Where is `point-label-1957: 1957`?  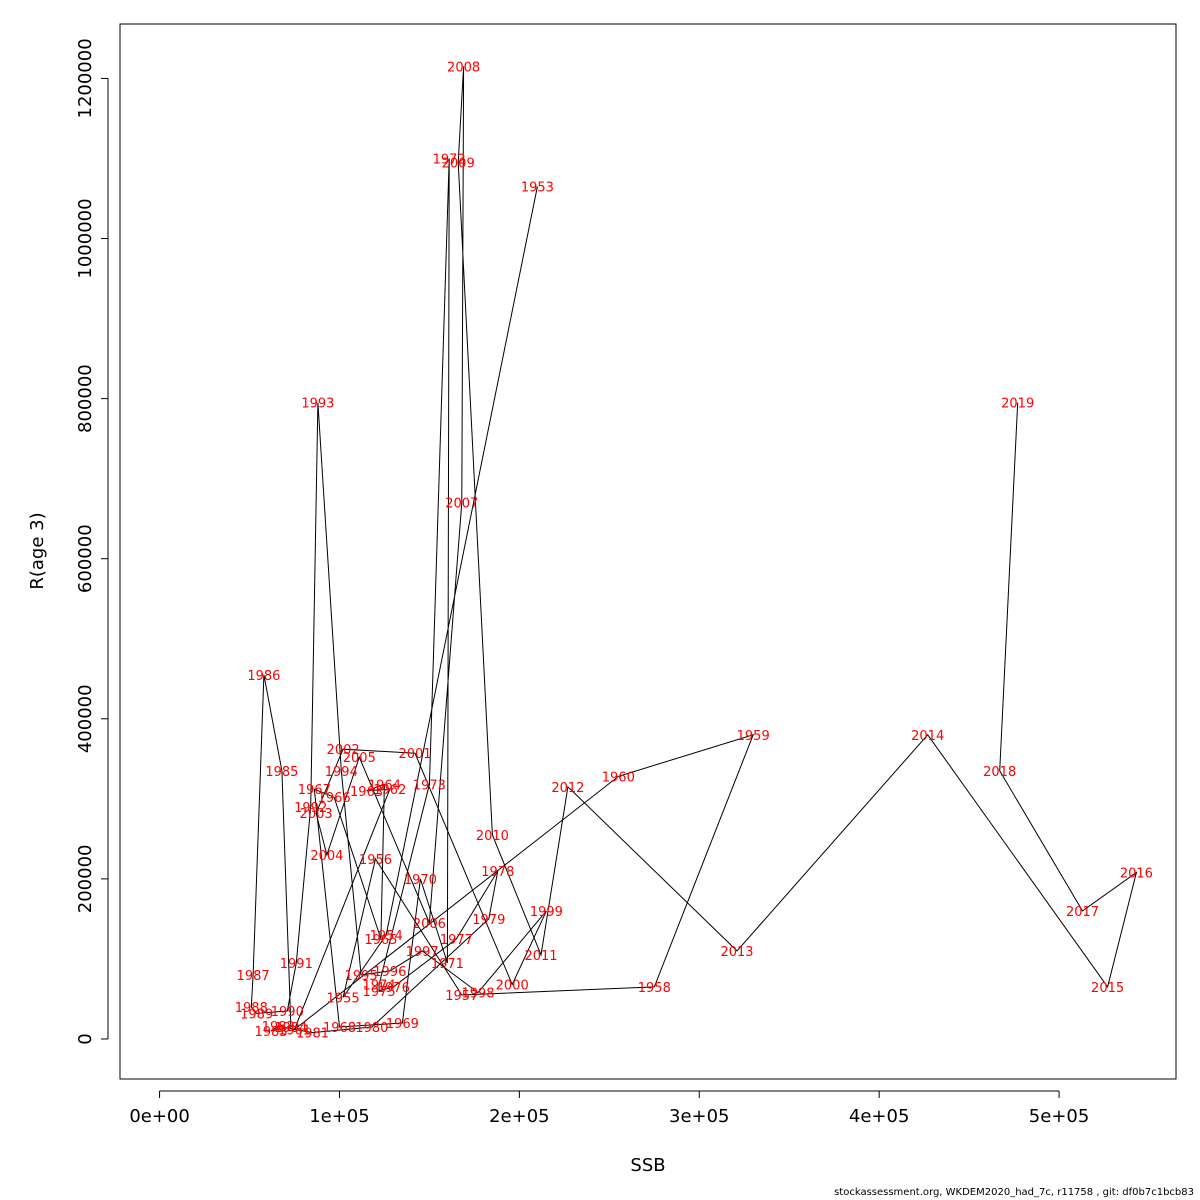
point-label-1957: 1957 is located at coordinates (461, 996).